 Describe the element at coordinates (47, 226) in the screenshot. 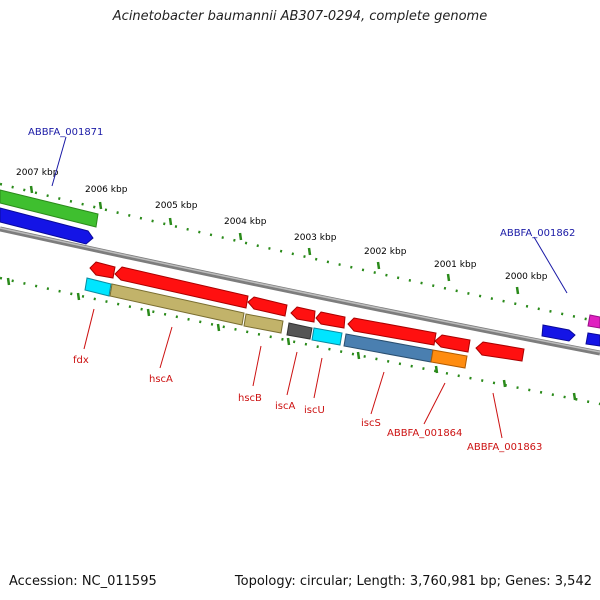

I see `forward-gene-blue-left` at that location.